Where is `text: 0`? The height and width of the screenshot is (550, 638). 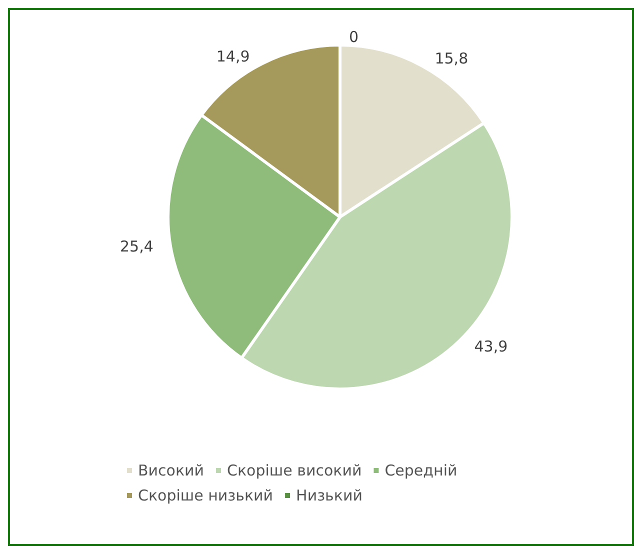 text: 0 is located at coordinates (354, 37).